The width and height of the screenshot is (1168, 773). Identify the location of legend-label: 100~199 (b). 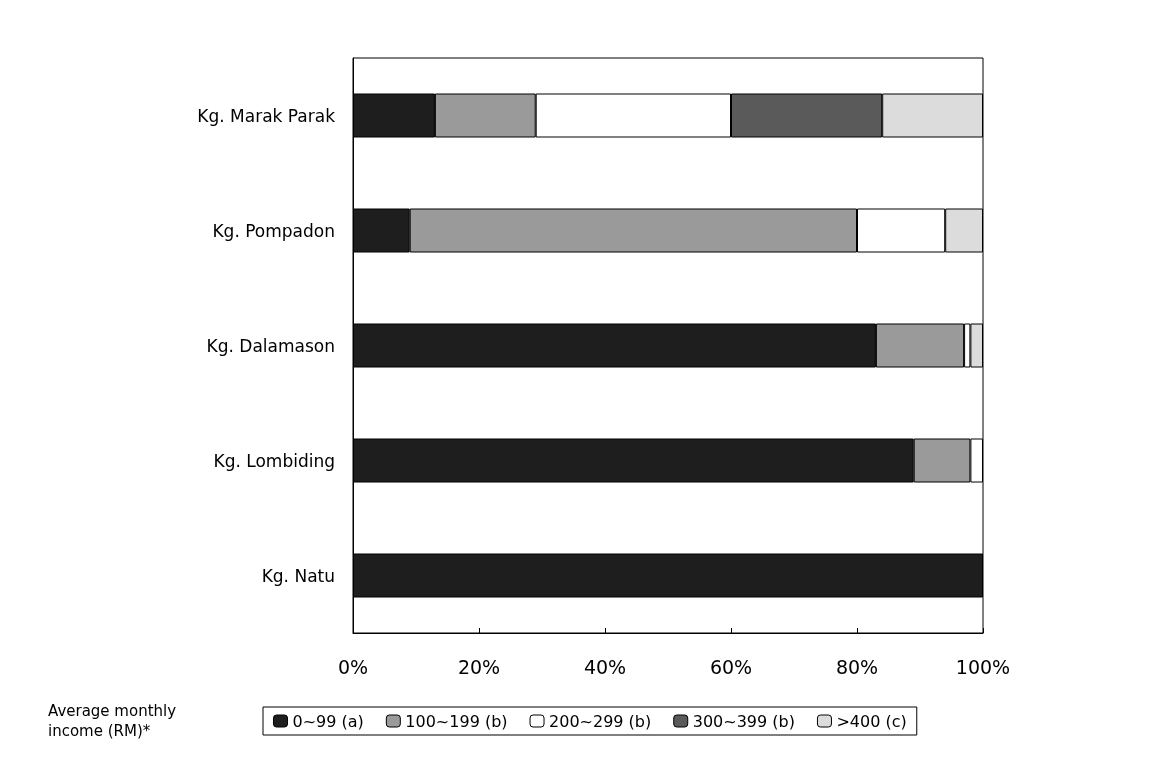
(456, 721).